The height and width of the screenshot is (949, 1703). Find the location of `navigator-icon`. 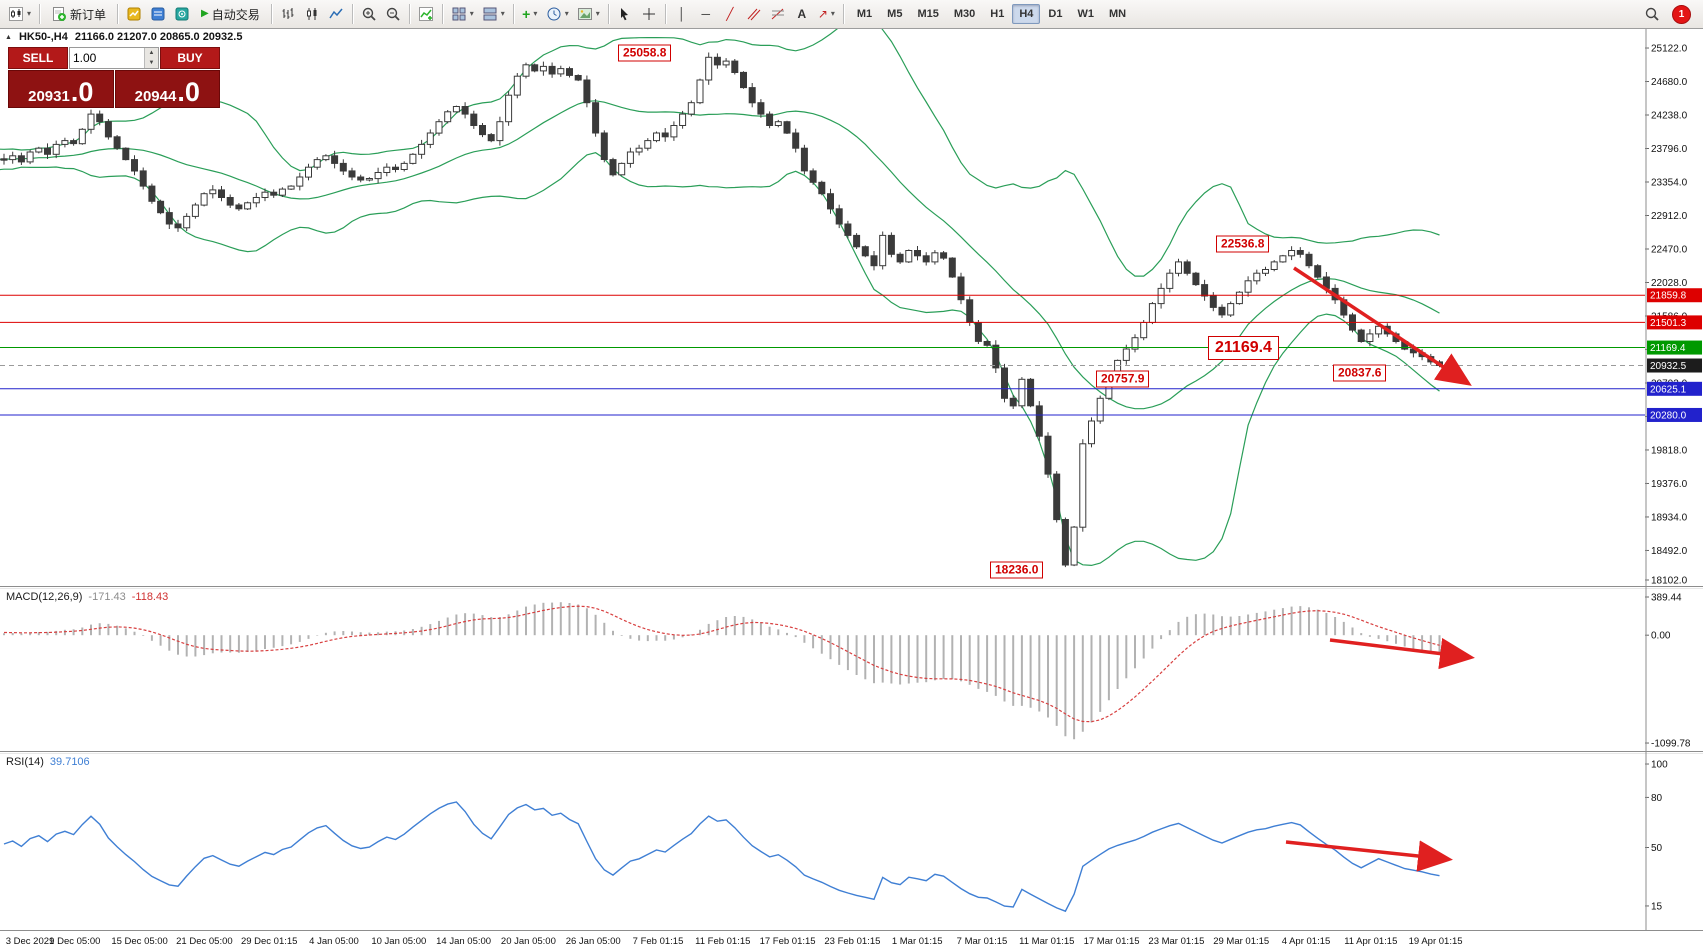

navigator-icon is located at coordinates (182, 14).